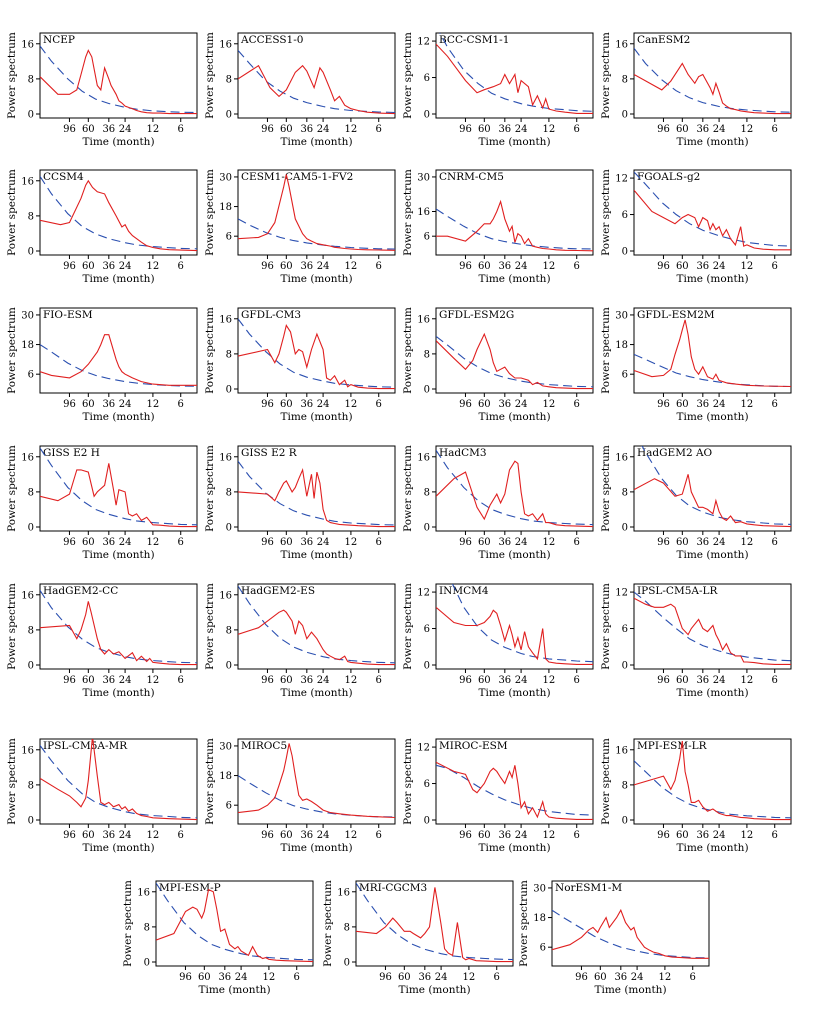  Describe the element at coordinates (85, 746) in the screenshot. I see `panel-title: IPSL-CM5A-MR` at that location.